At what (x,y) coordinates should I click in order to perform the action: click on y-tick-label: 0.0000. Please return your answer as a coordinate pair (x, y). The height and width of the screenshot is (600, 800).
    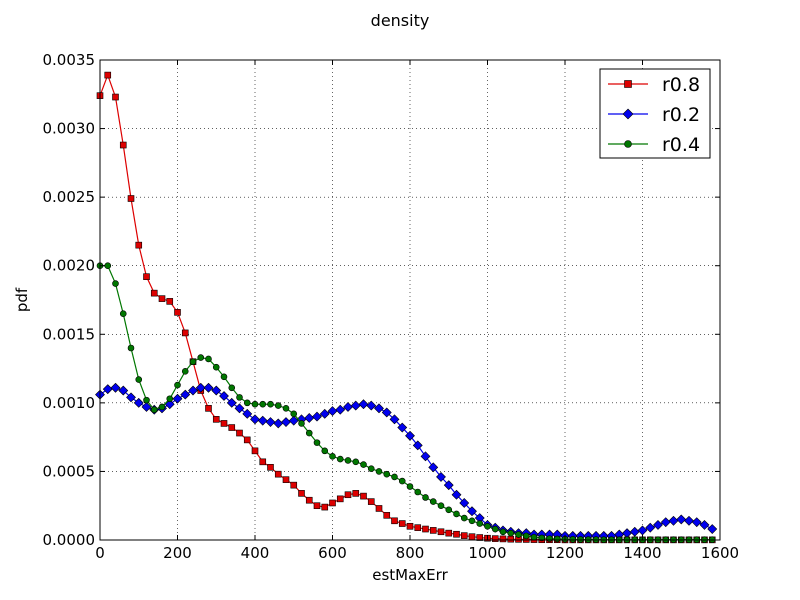
    Looking at the image, I should click on (69, 540).